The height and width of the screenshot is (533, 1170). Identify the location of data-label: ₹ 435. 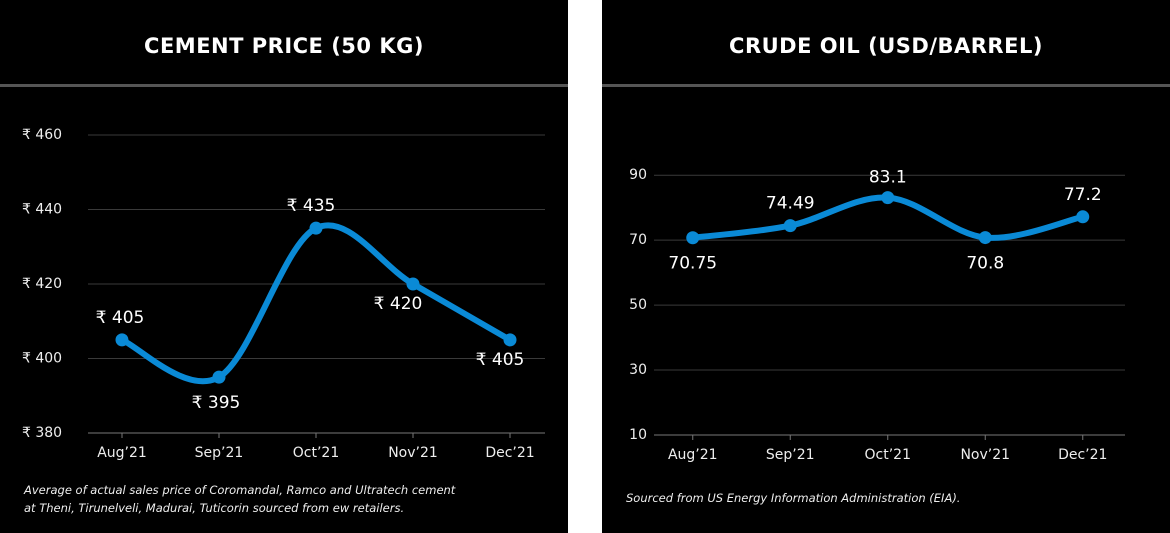
(311, 206).